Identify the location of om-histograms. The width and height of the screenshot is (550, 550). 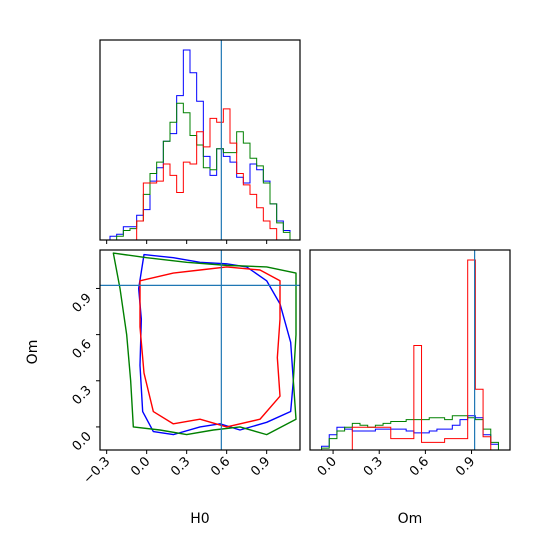
(410, 354).